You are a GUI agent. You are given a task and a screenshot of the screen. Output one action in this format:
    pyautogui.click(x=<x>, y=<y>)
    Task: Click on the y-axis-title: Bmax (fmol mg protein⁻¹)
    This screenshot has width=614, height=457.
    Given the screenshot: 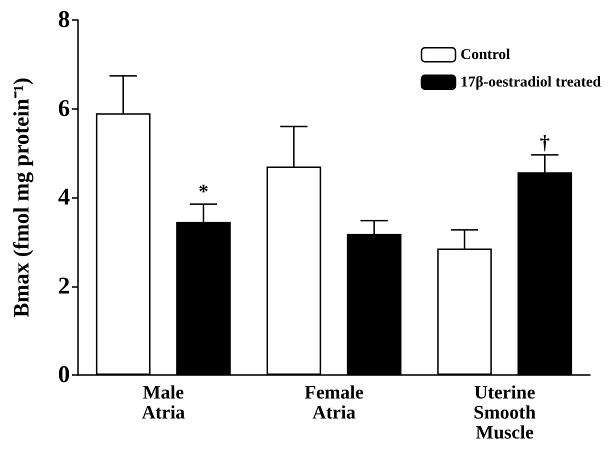 What is the action you would take?
    pyautogui.click(x=21, y=198)
    